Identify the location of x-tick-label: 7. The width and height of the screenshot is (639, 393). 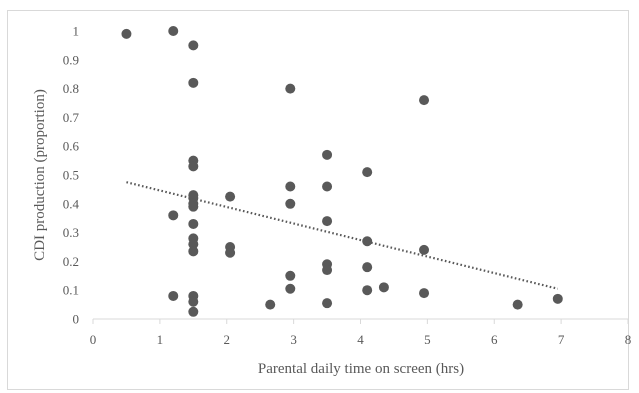
(561, 339).